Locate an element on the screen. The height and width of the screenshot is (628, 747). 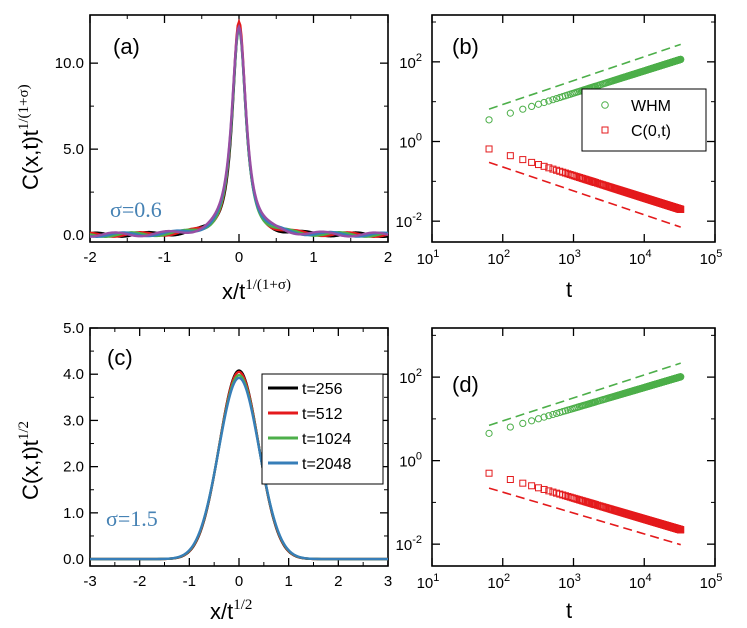
legend-label-whm: WHM is located at coordinates (651, 106).